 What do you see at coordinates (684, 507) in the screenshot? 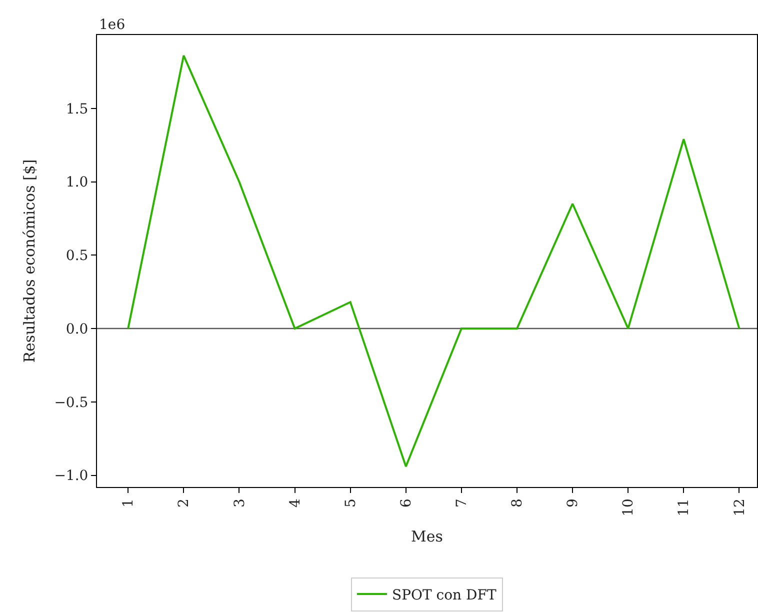
I see `x-tick-label: 11` at bounding box center [684, 507].